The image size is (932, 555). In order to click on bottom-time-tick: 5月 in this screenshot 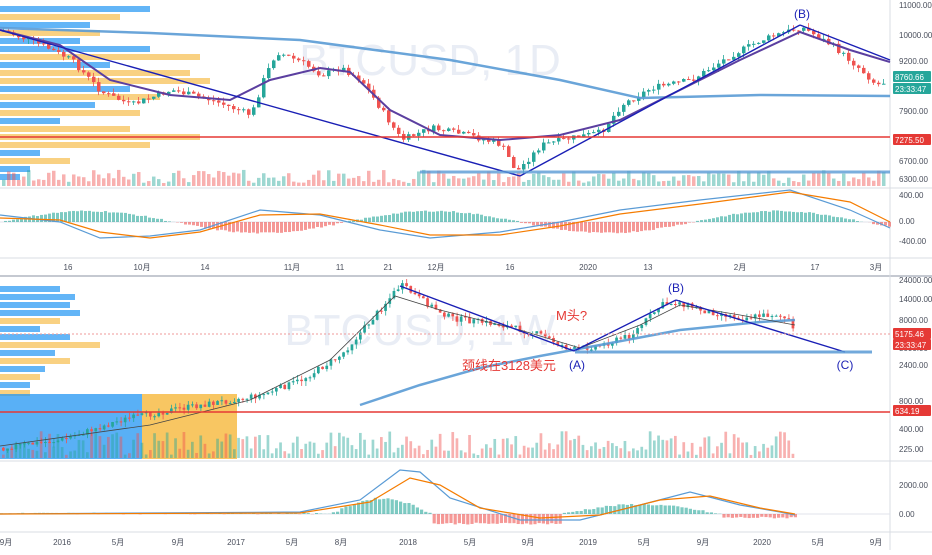, I will do `click(818, 542)`.